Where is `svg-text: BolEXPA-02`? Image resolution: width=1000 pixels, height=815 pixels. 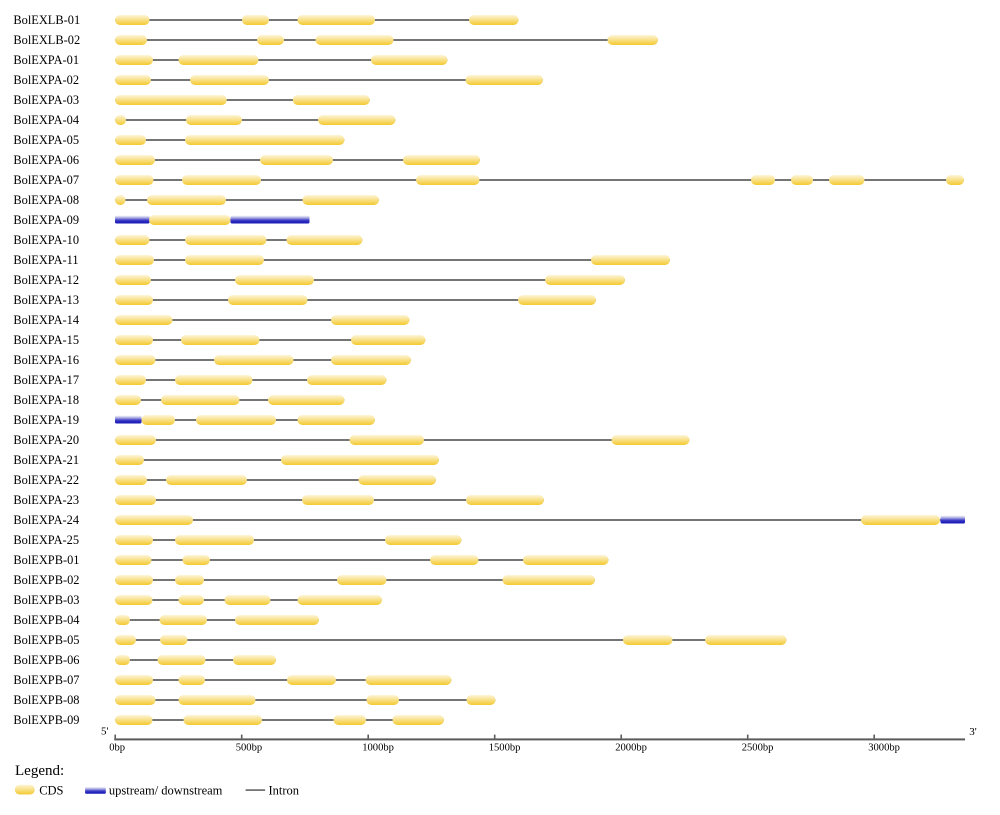 svg-text: BolEXPA-02 is located at coordinates (46, 80).